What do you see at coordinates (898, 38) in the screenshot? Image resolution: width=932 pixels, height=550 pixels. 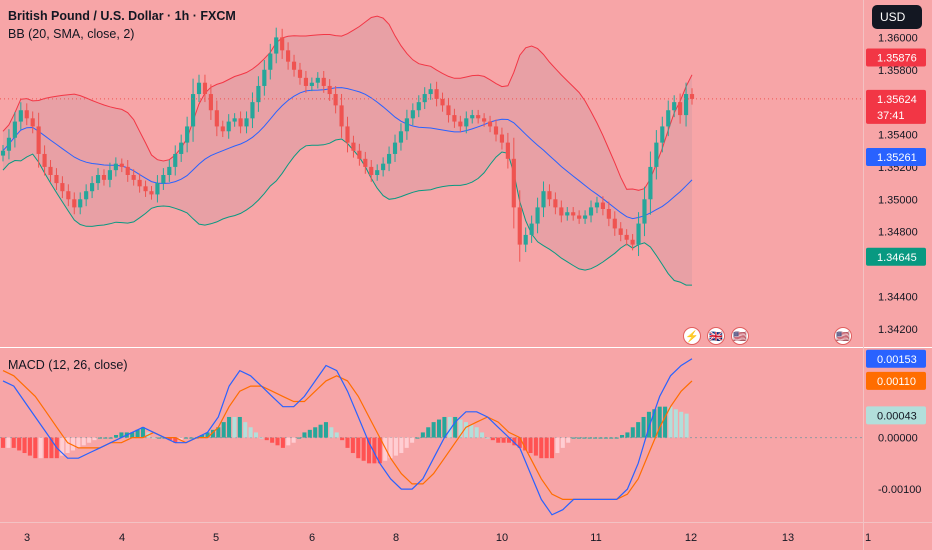 I see `price-tick-label: 1.36000` at bounding box center [898, 38].